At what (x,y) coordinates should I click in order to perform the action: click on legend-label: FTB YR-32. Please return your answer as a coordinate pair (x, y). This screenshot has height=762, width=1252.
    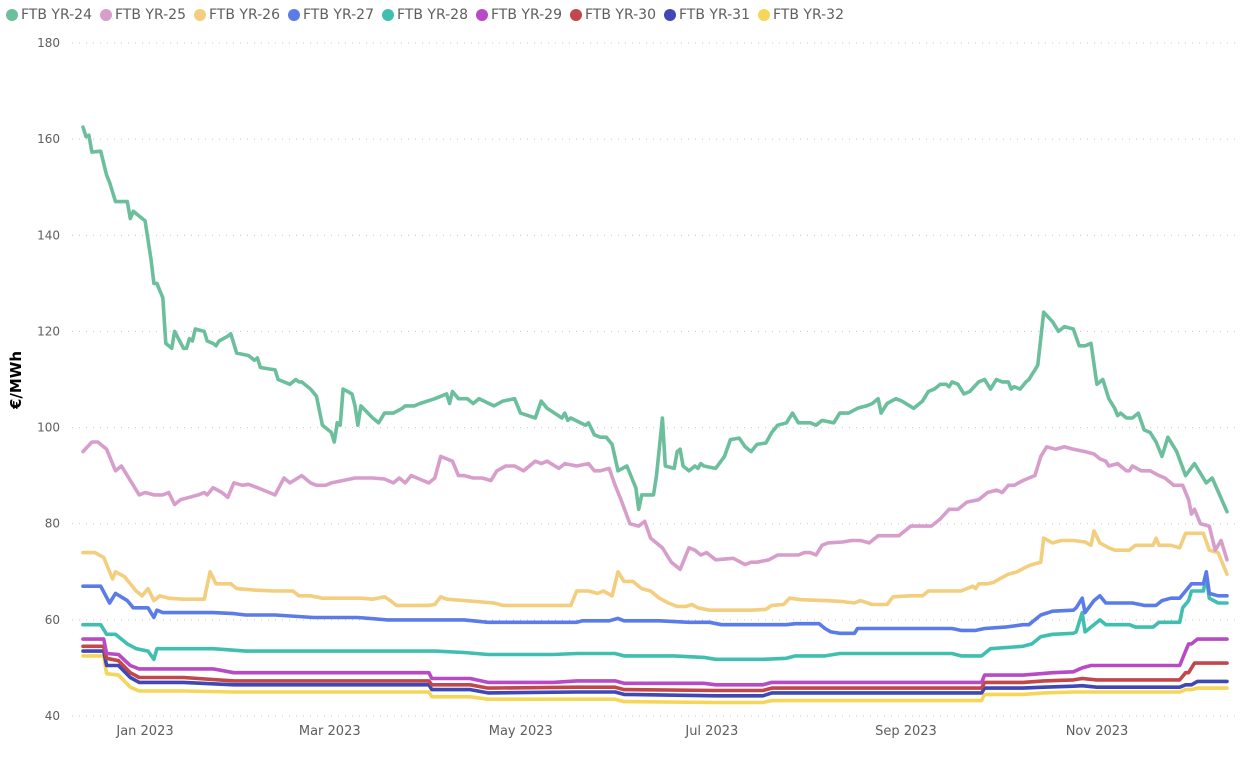
    Looking at the image, I should click on (808, 15).